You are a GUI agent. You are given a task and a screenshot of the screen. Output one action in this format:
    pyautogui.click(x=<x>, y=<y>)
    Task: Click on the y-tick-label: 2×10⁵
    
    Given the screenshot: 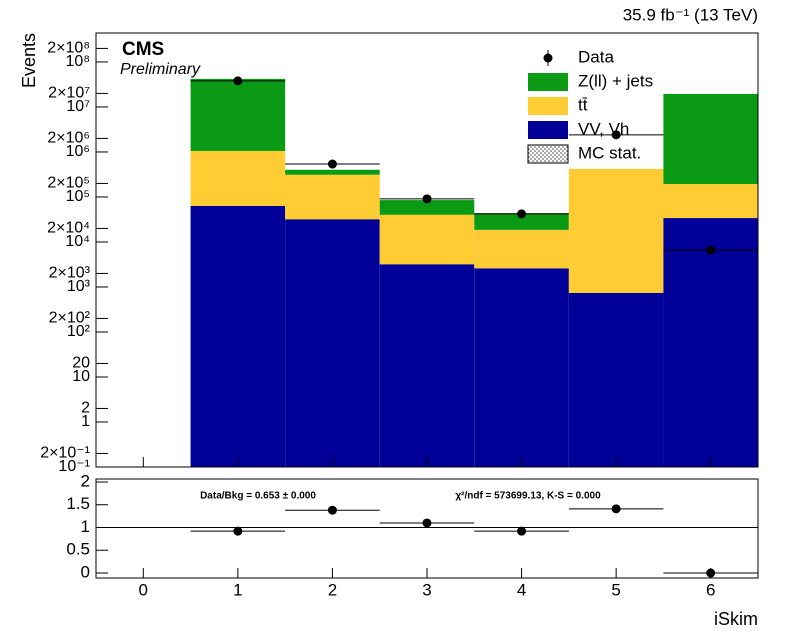 What is the action you would take?
    pyautogui.click(x=68, y=183)
    